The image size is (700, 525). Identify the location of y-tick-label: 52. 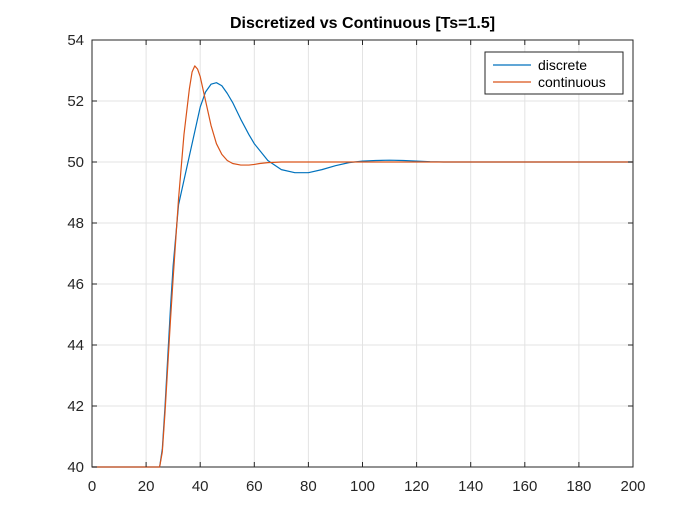
(75, 101).